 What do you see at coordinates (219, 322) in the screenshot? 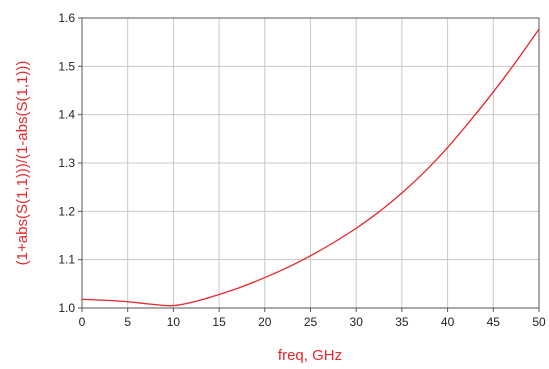
I see `x-tick-label: 15` at bounding box center [219, 322].